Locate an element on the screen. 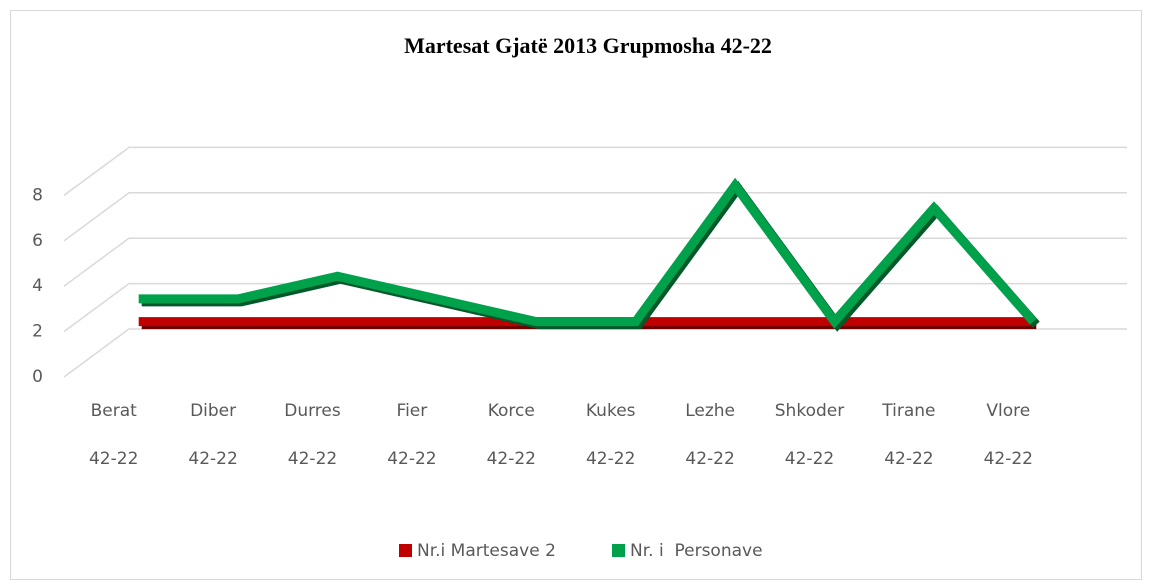  chart-title: Martesat Gjatë 2013 Grupmosha 42-22 is located at coordinates (588, 45).